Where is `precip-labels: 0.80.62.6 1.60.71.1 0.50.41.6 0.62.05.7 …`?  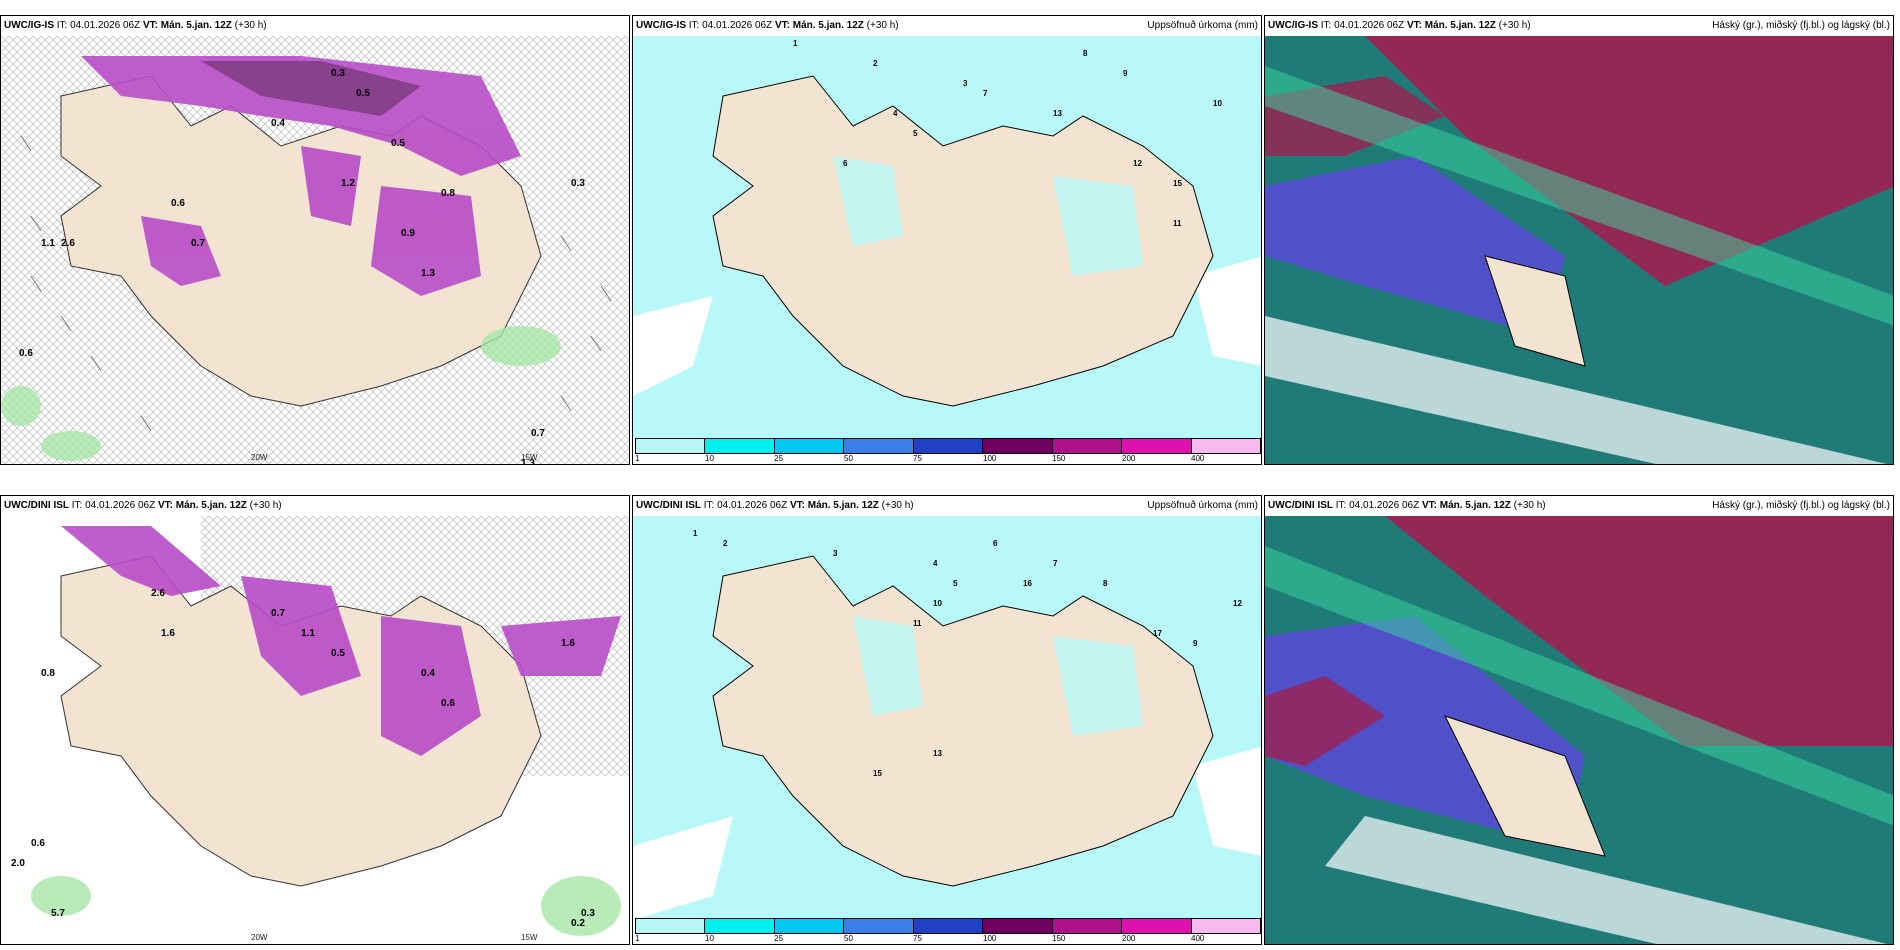 precip-labels: 0.80.62.6 1.60.71.1 0.50.41.6 0.62.05.7 … is located at coordinates (303, 758).